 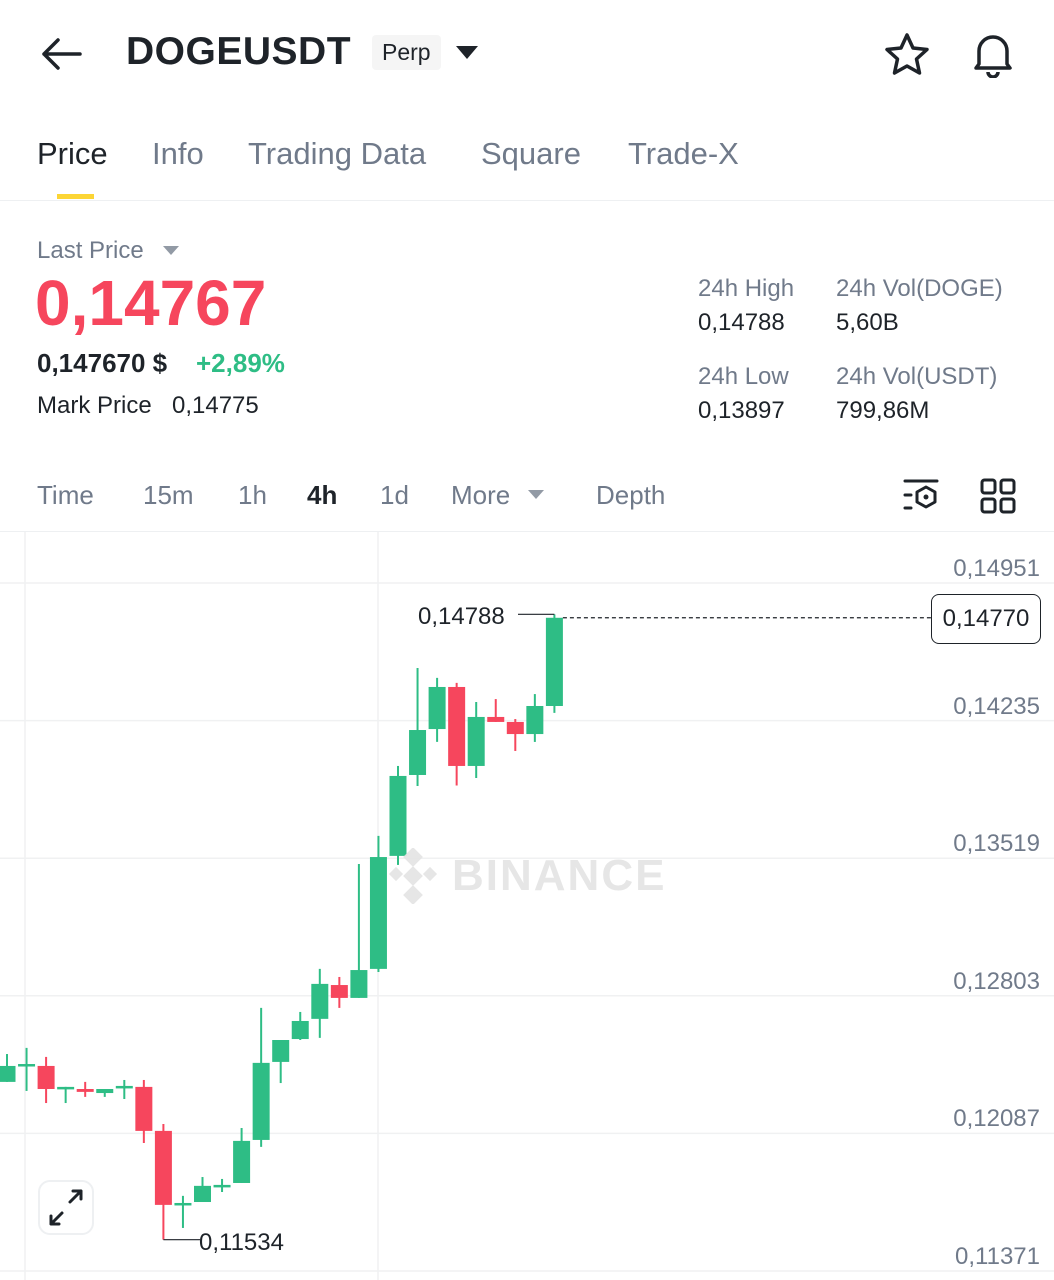 I want to click on interval-more: More, so click(x=481, y=495).